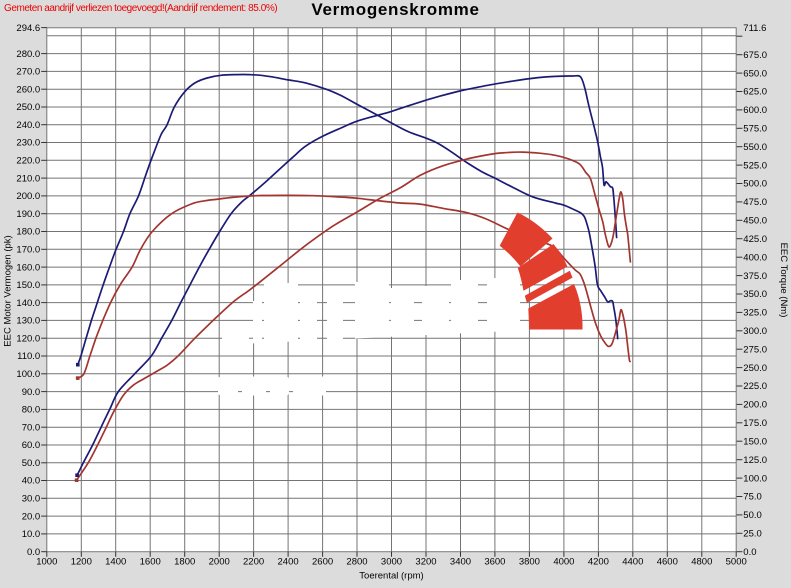 This screenshot has height=588, width=791. Describe the element at coordinates (632, 562) in the screenshot. I see `svg-text: 4400` at that location.